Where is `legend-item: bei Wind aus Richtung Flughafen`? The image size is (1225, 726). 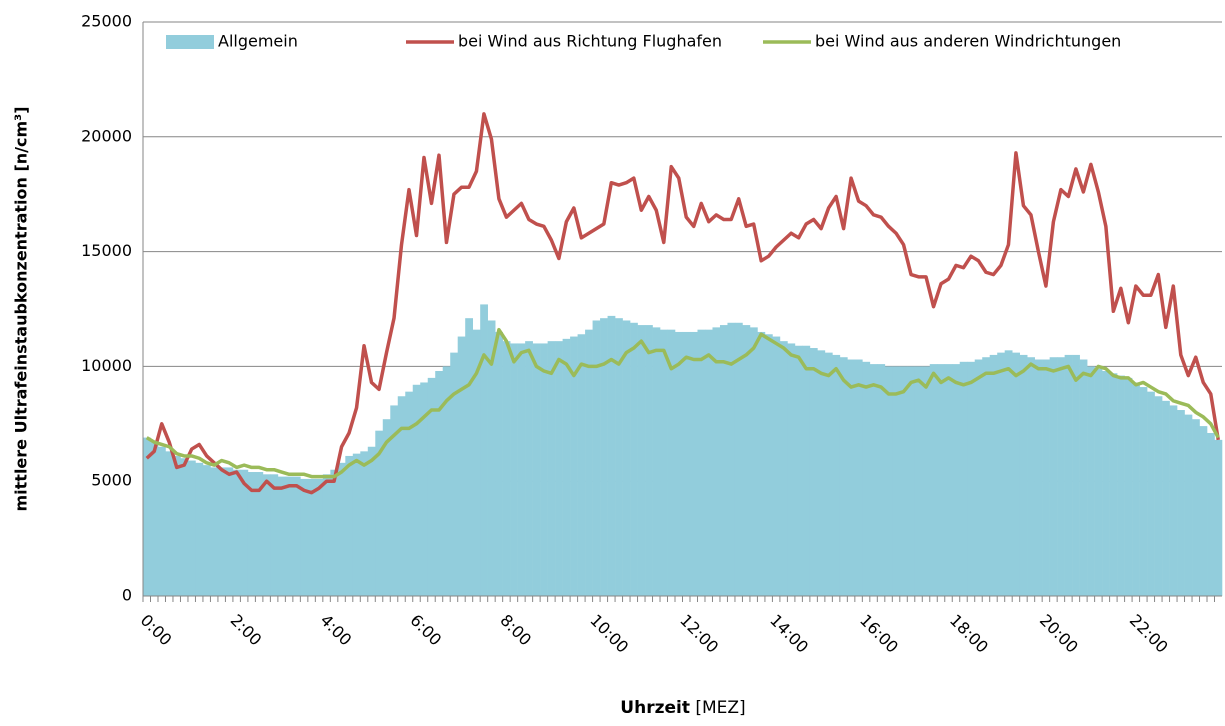
legend-item: bei Wind aus Richtung Flughafen is located at coordinates (564, 41).